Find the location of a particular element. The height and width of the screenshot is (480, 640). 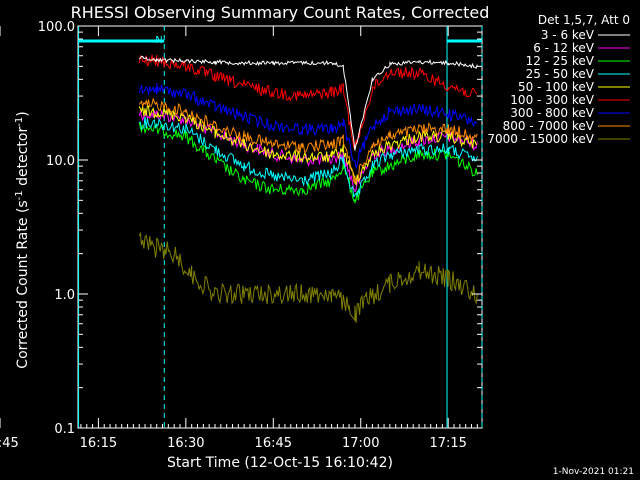

legend-label: 800 - 7000 keV is located at coordinates (549, 126).